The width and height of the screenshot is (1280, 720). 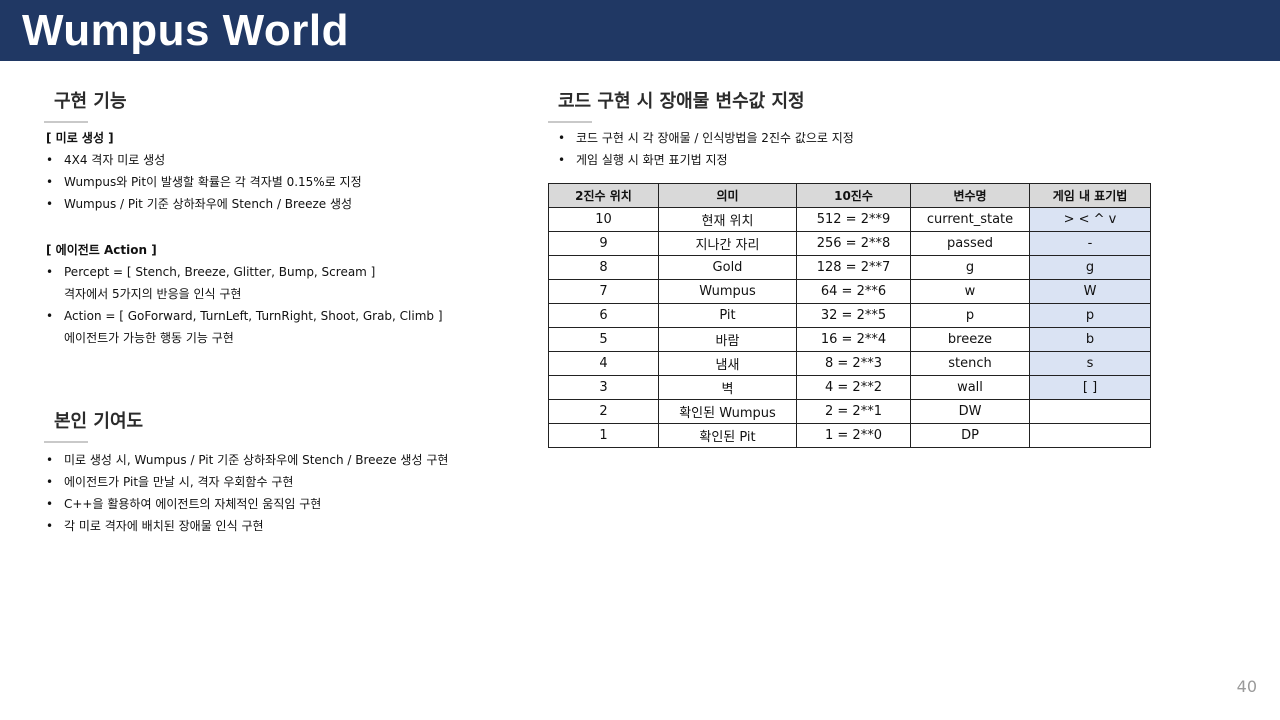 What do you see at coordinates (1090, 363) in the screenshot?
I see `table-cell: s` at bounding box center [1090, 363].